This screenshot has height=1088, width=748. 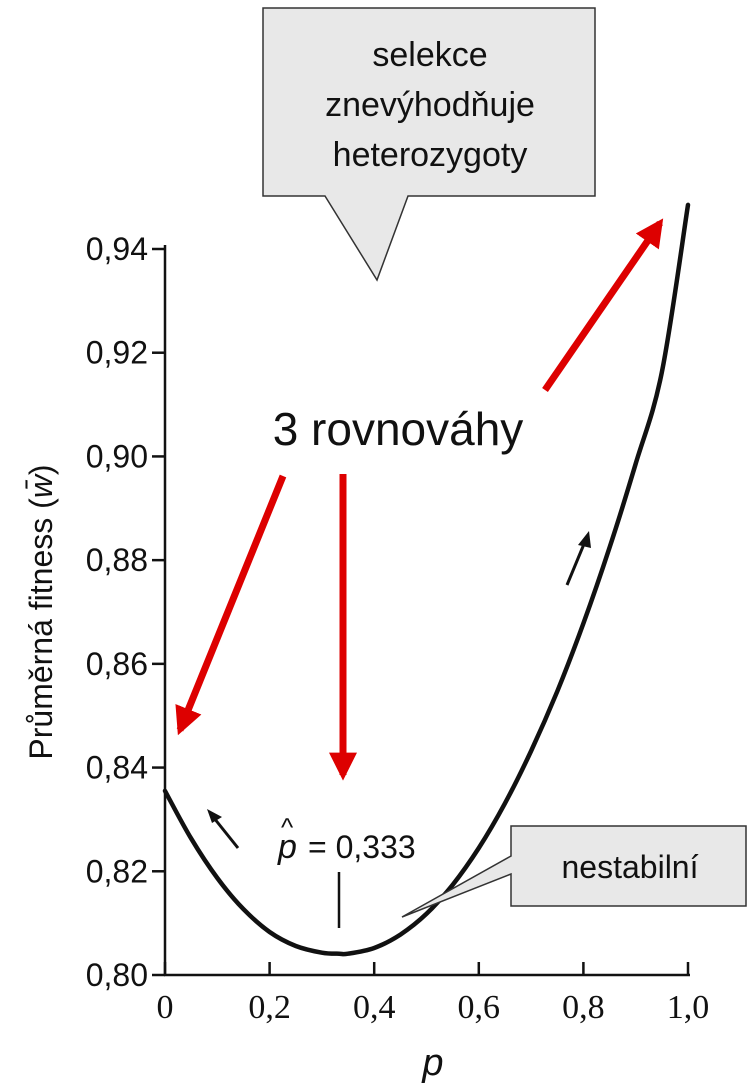 What do you see at coordinates (117, 871) in the screenshot?
I see `y-tick-label: 0,82` at bounding box center [117, 871].